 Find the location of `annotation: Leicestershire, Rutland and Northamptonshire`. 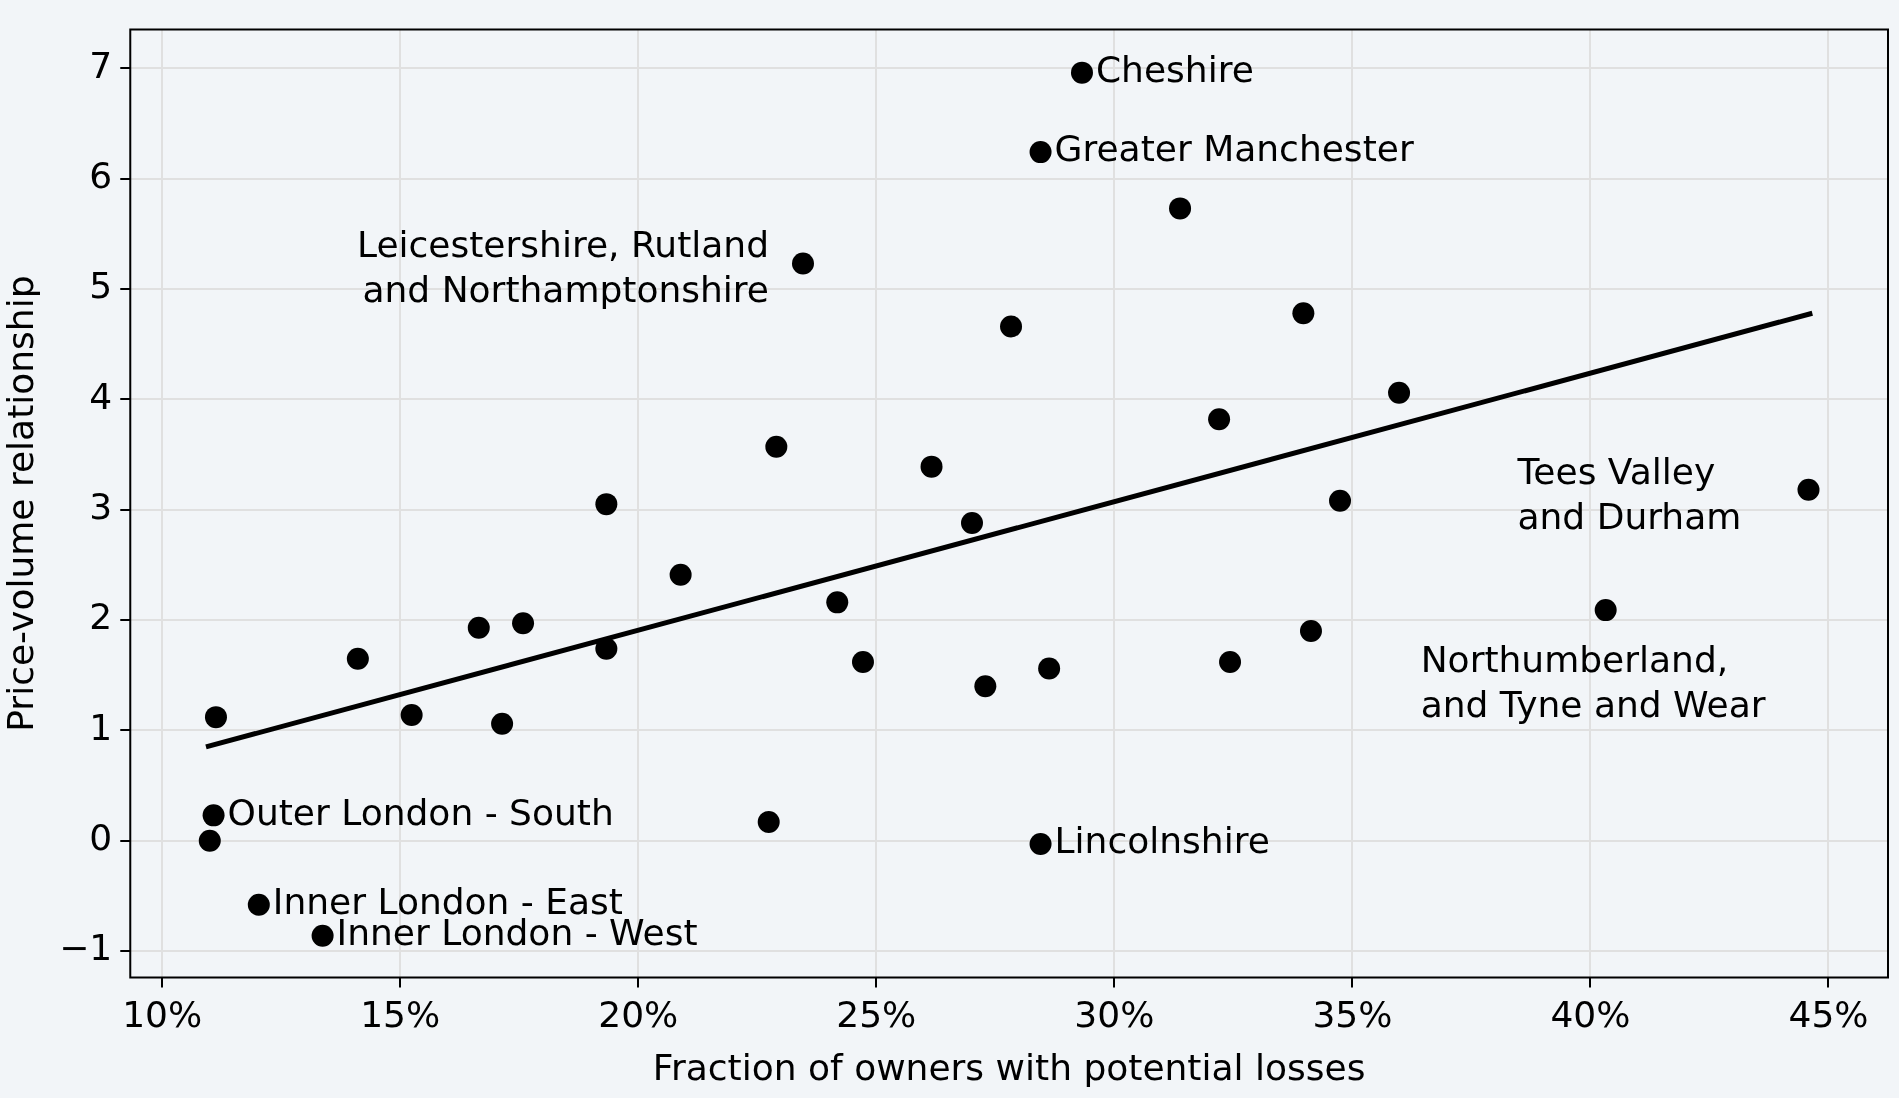

annotation: Leicestershire, Rutland and Northamptonshire is located at coordinates (562, 266).